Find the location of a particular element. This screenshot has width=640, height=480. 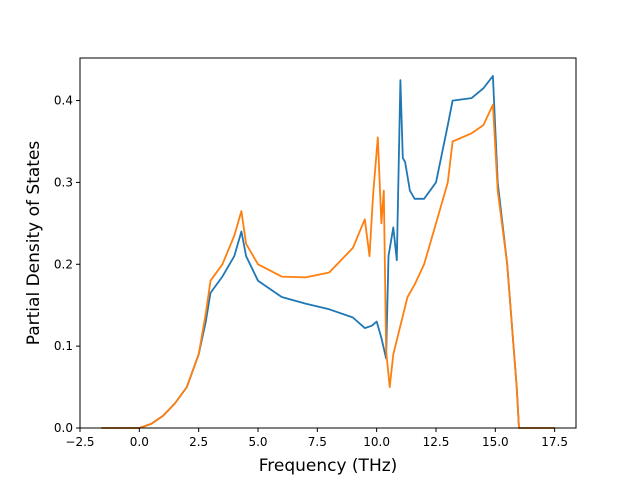

y-tick-label: 0.2 is located at coordinates (63, 264).